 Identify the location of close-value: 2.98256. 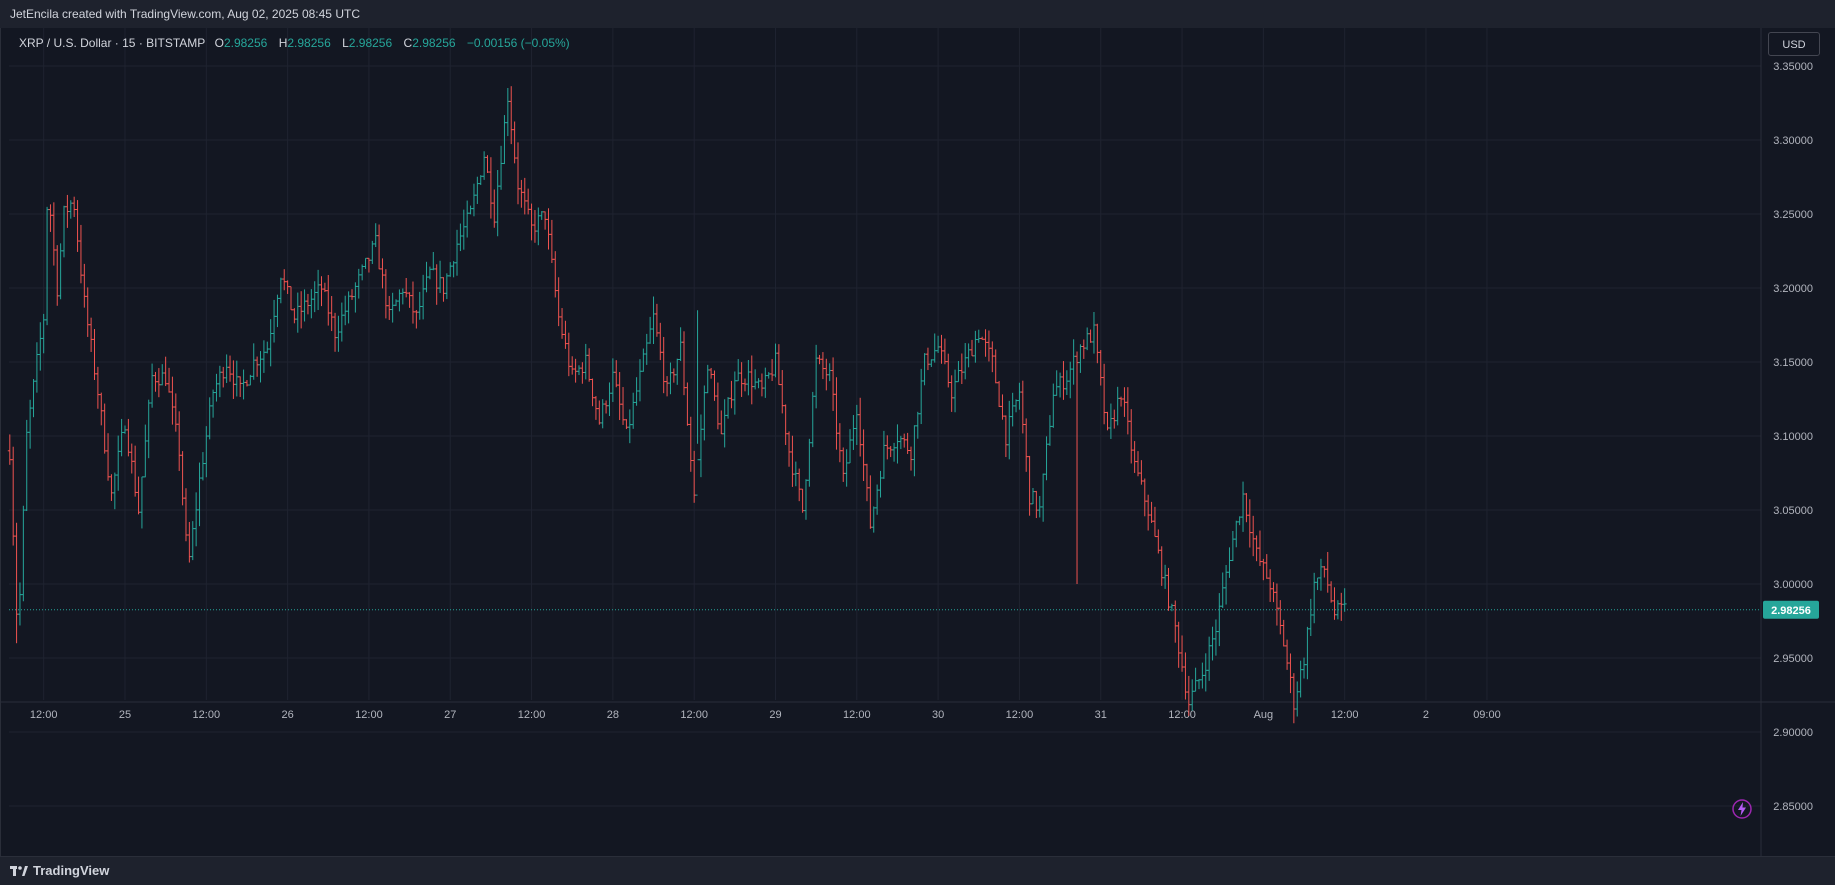
(434, 43).